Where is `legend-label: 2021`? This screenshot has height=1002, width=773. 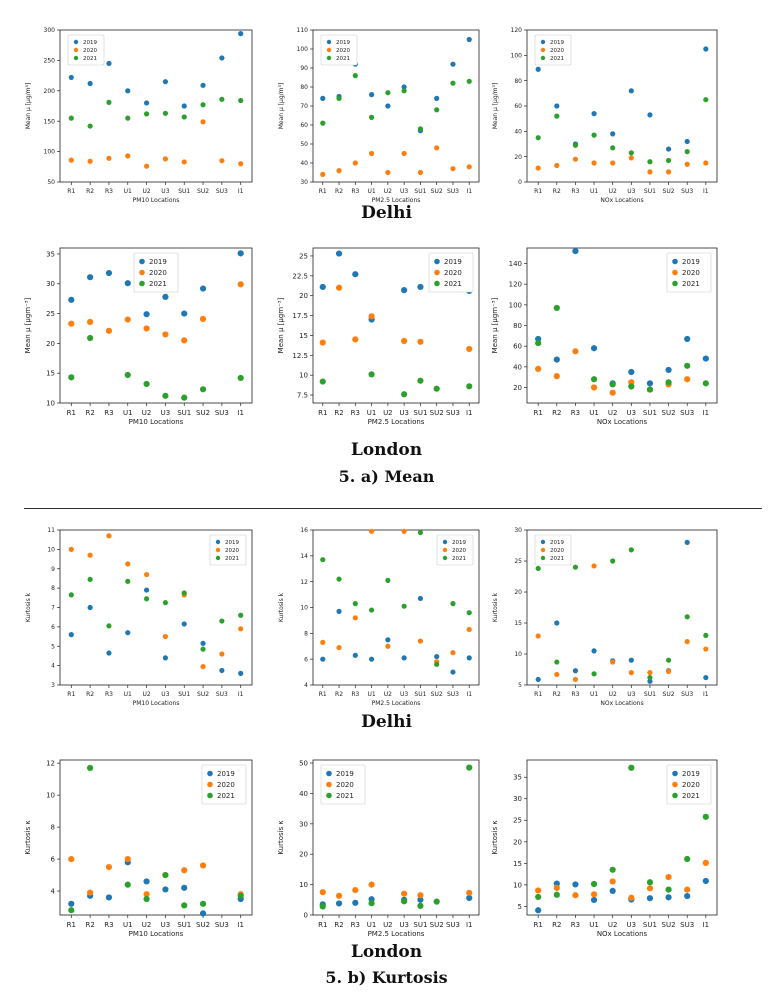
legend-label: 2021 is located at coordinates (459, 559).